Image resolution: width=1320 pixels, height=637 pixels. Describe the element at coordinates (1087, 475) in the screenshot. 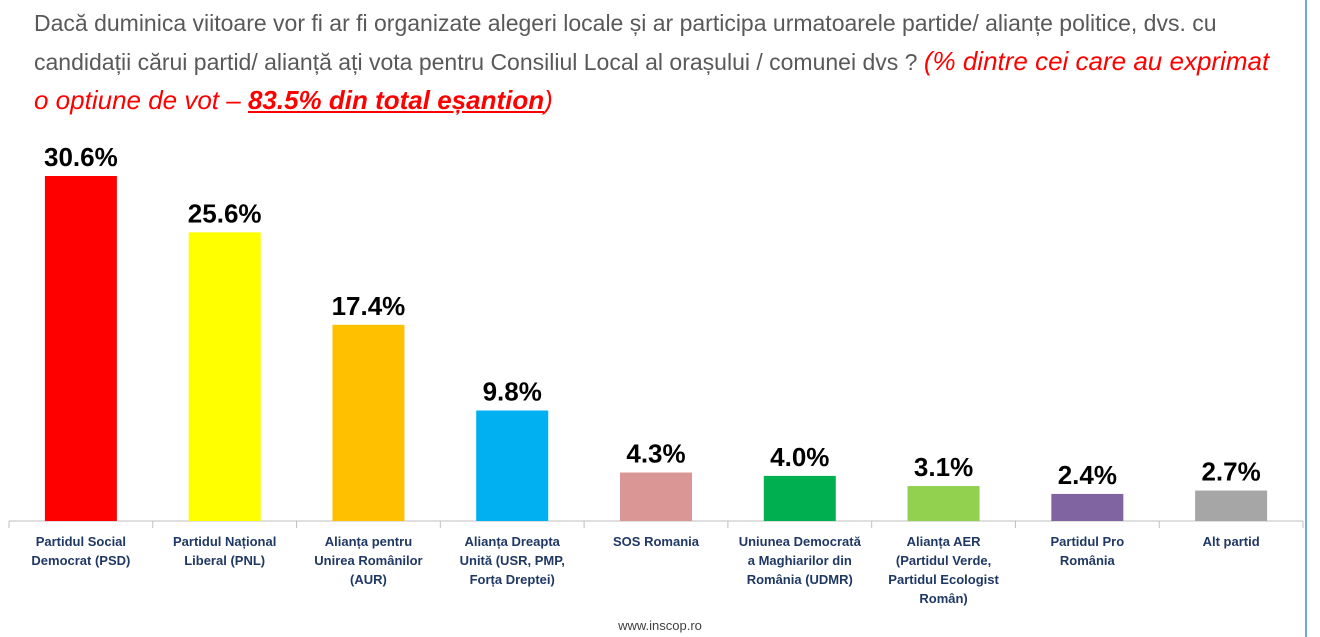

I see `data-label: 2.4%` at that location.